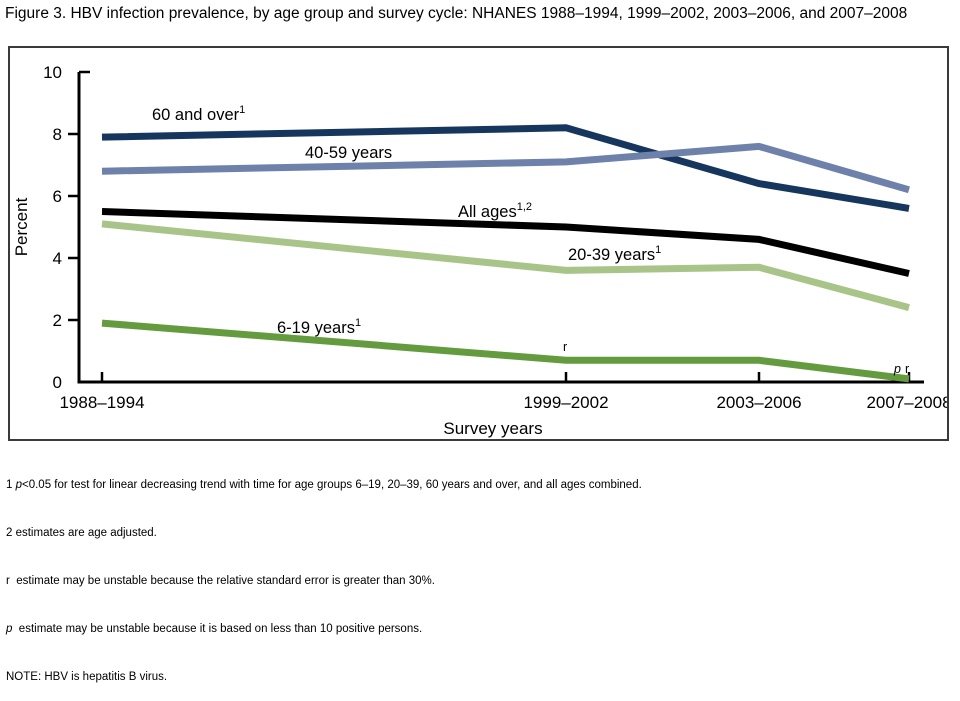 This screenshot has width=960, height=701. Describe the element at coordinates (52, 72) in the screenshot. I see `y-tick-label-10: 10` at that location.